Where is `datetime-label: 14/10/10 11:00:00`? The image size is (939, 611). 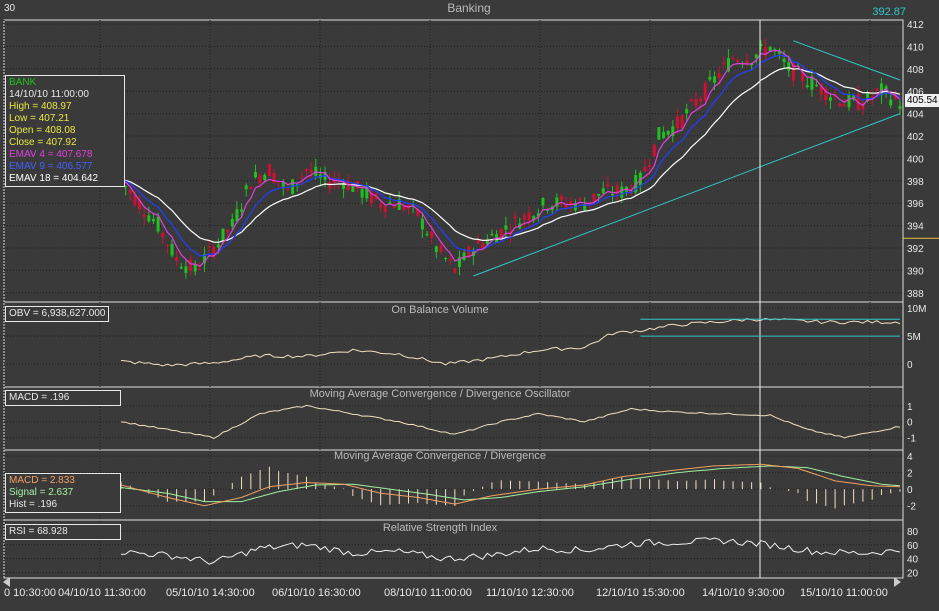
datetime-label: 14/10/10 11:00:00 is located at coordinates (49, 94).